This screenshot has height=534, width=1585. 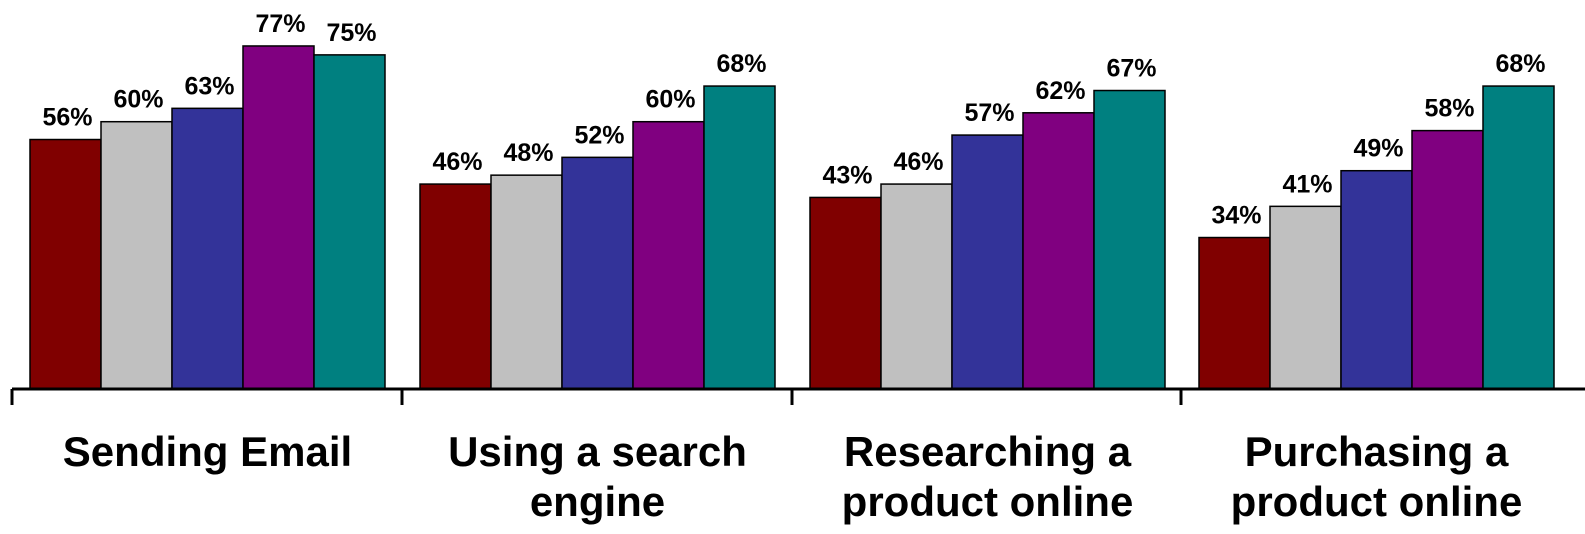 I want to click on category-label: Using a search, so click(x=597, y=451).